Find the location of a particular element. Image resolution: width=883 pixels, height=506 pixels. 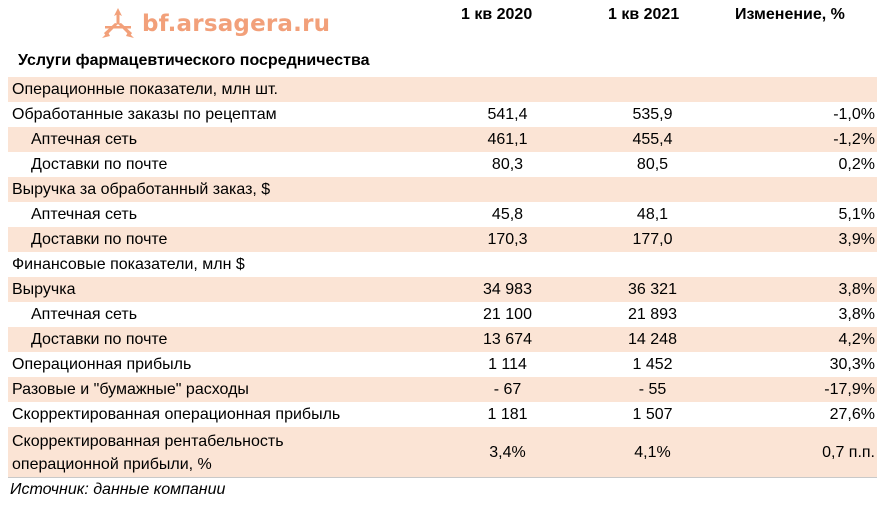

value-q1-2021: 48,1 is located at coordinates (652, 214).